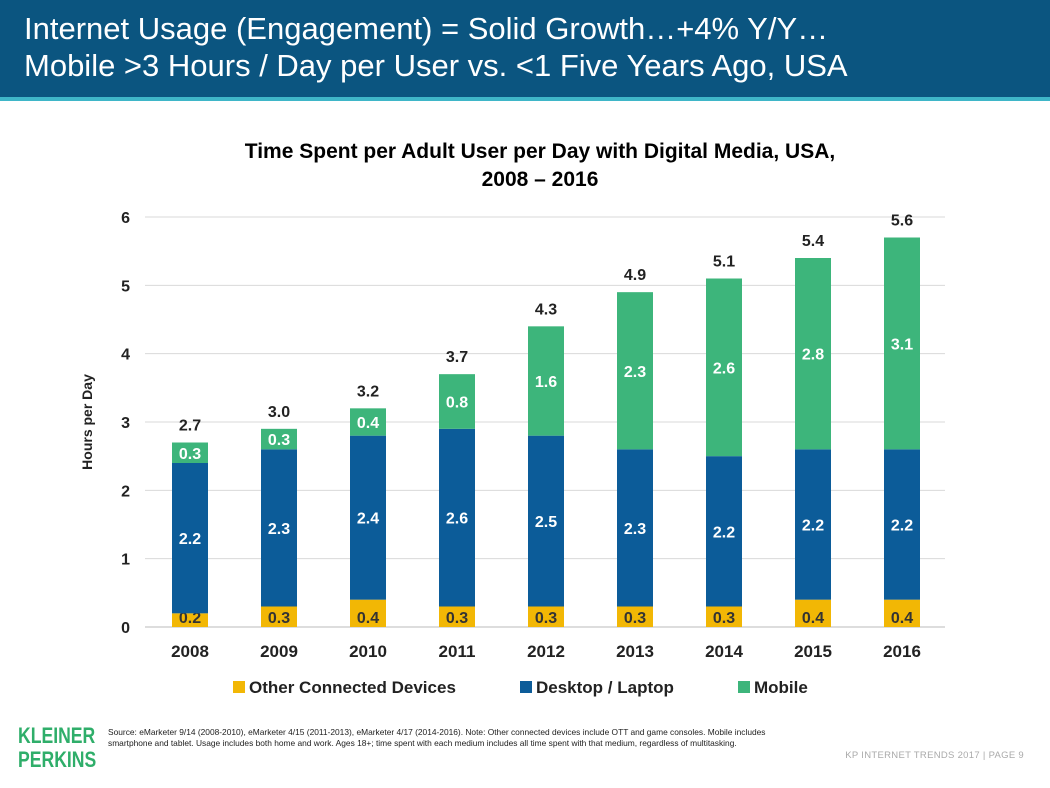  What do you see at coordinates (125, 218) in the screenshot?
I see `y-tick-label: 6` at bounding box center [125, 218].